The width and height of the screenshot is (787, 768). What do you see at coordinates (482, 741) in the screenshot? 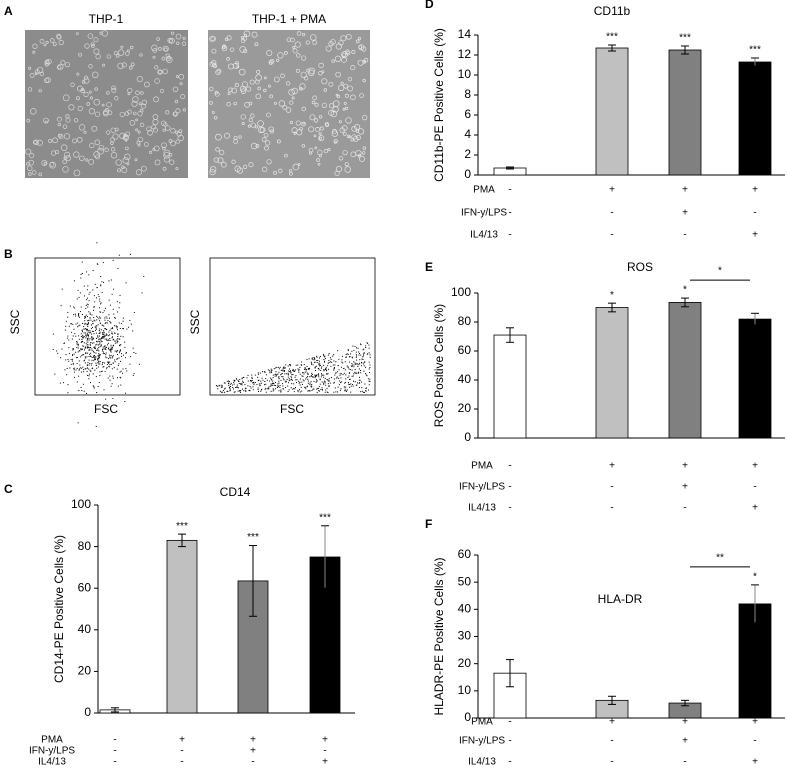
I see `condition-name: IFN-y/LPS` at bounding box center [482, 741].